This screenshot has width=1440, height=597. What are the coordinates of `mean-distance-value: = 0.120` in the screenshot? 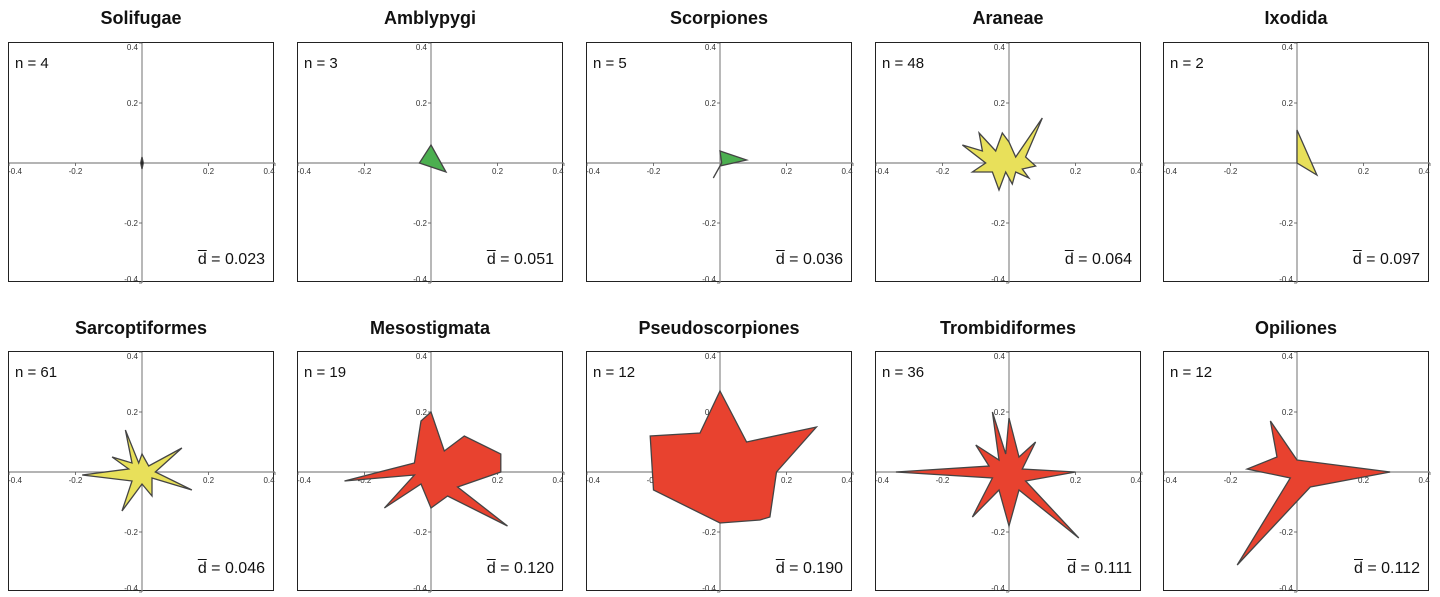 It's located at (524, 568).